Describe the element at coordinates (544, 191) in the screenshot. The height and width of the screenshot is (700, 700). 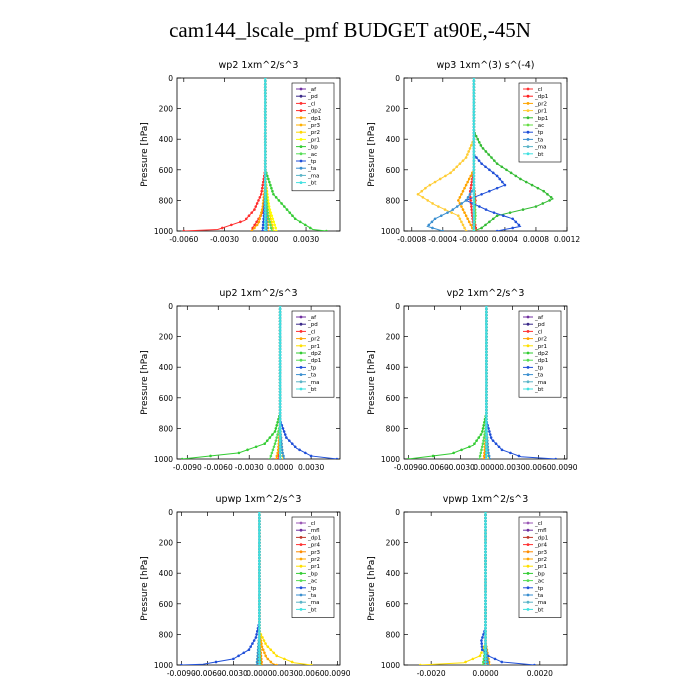
I see `series-point-bp1` at that location.